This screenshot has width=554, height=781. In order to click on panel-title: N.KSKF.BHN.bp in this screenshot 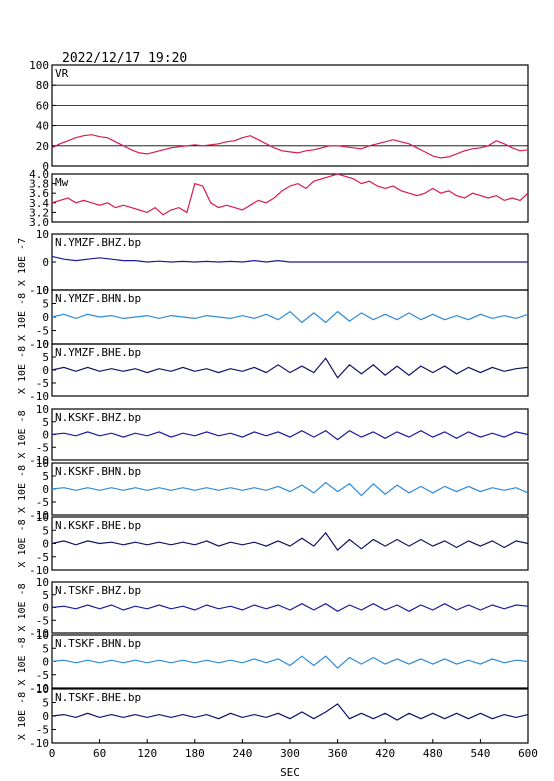, I will do `click(98, 471)`.